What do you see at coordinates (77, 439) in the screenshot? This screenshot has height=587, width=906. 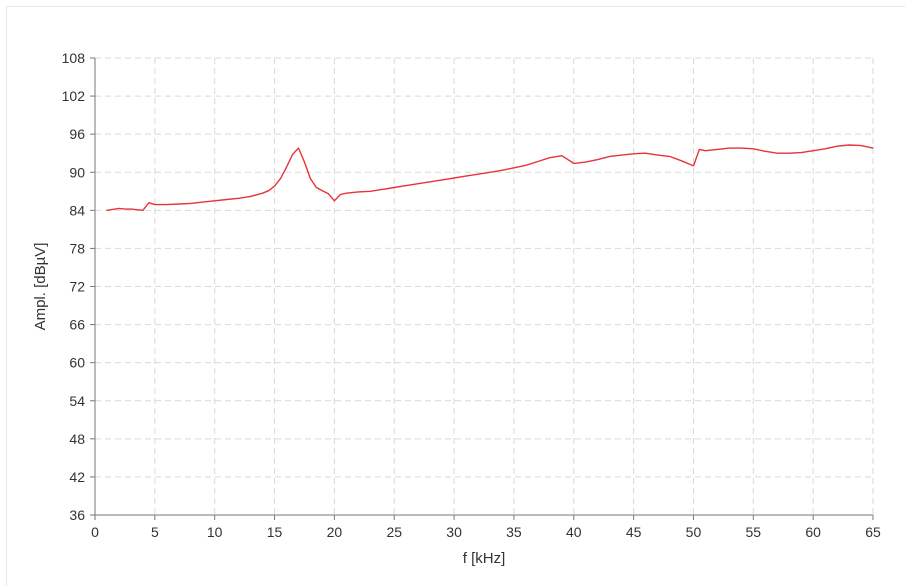 I see `y-tick-label: 48` at bounding box center [77, 439].